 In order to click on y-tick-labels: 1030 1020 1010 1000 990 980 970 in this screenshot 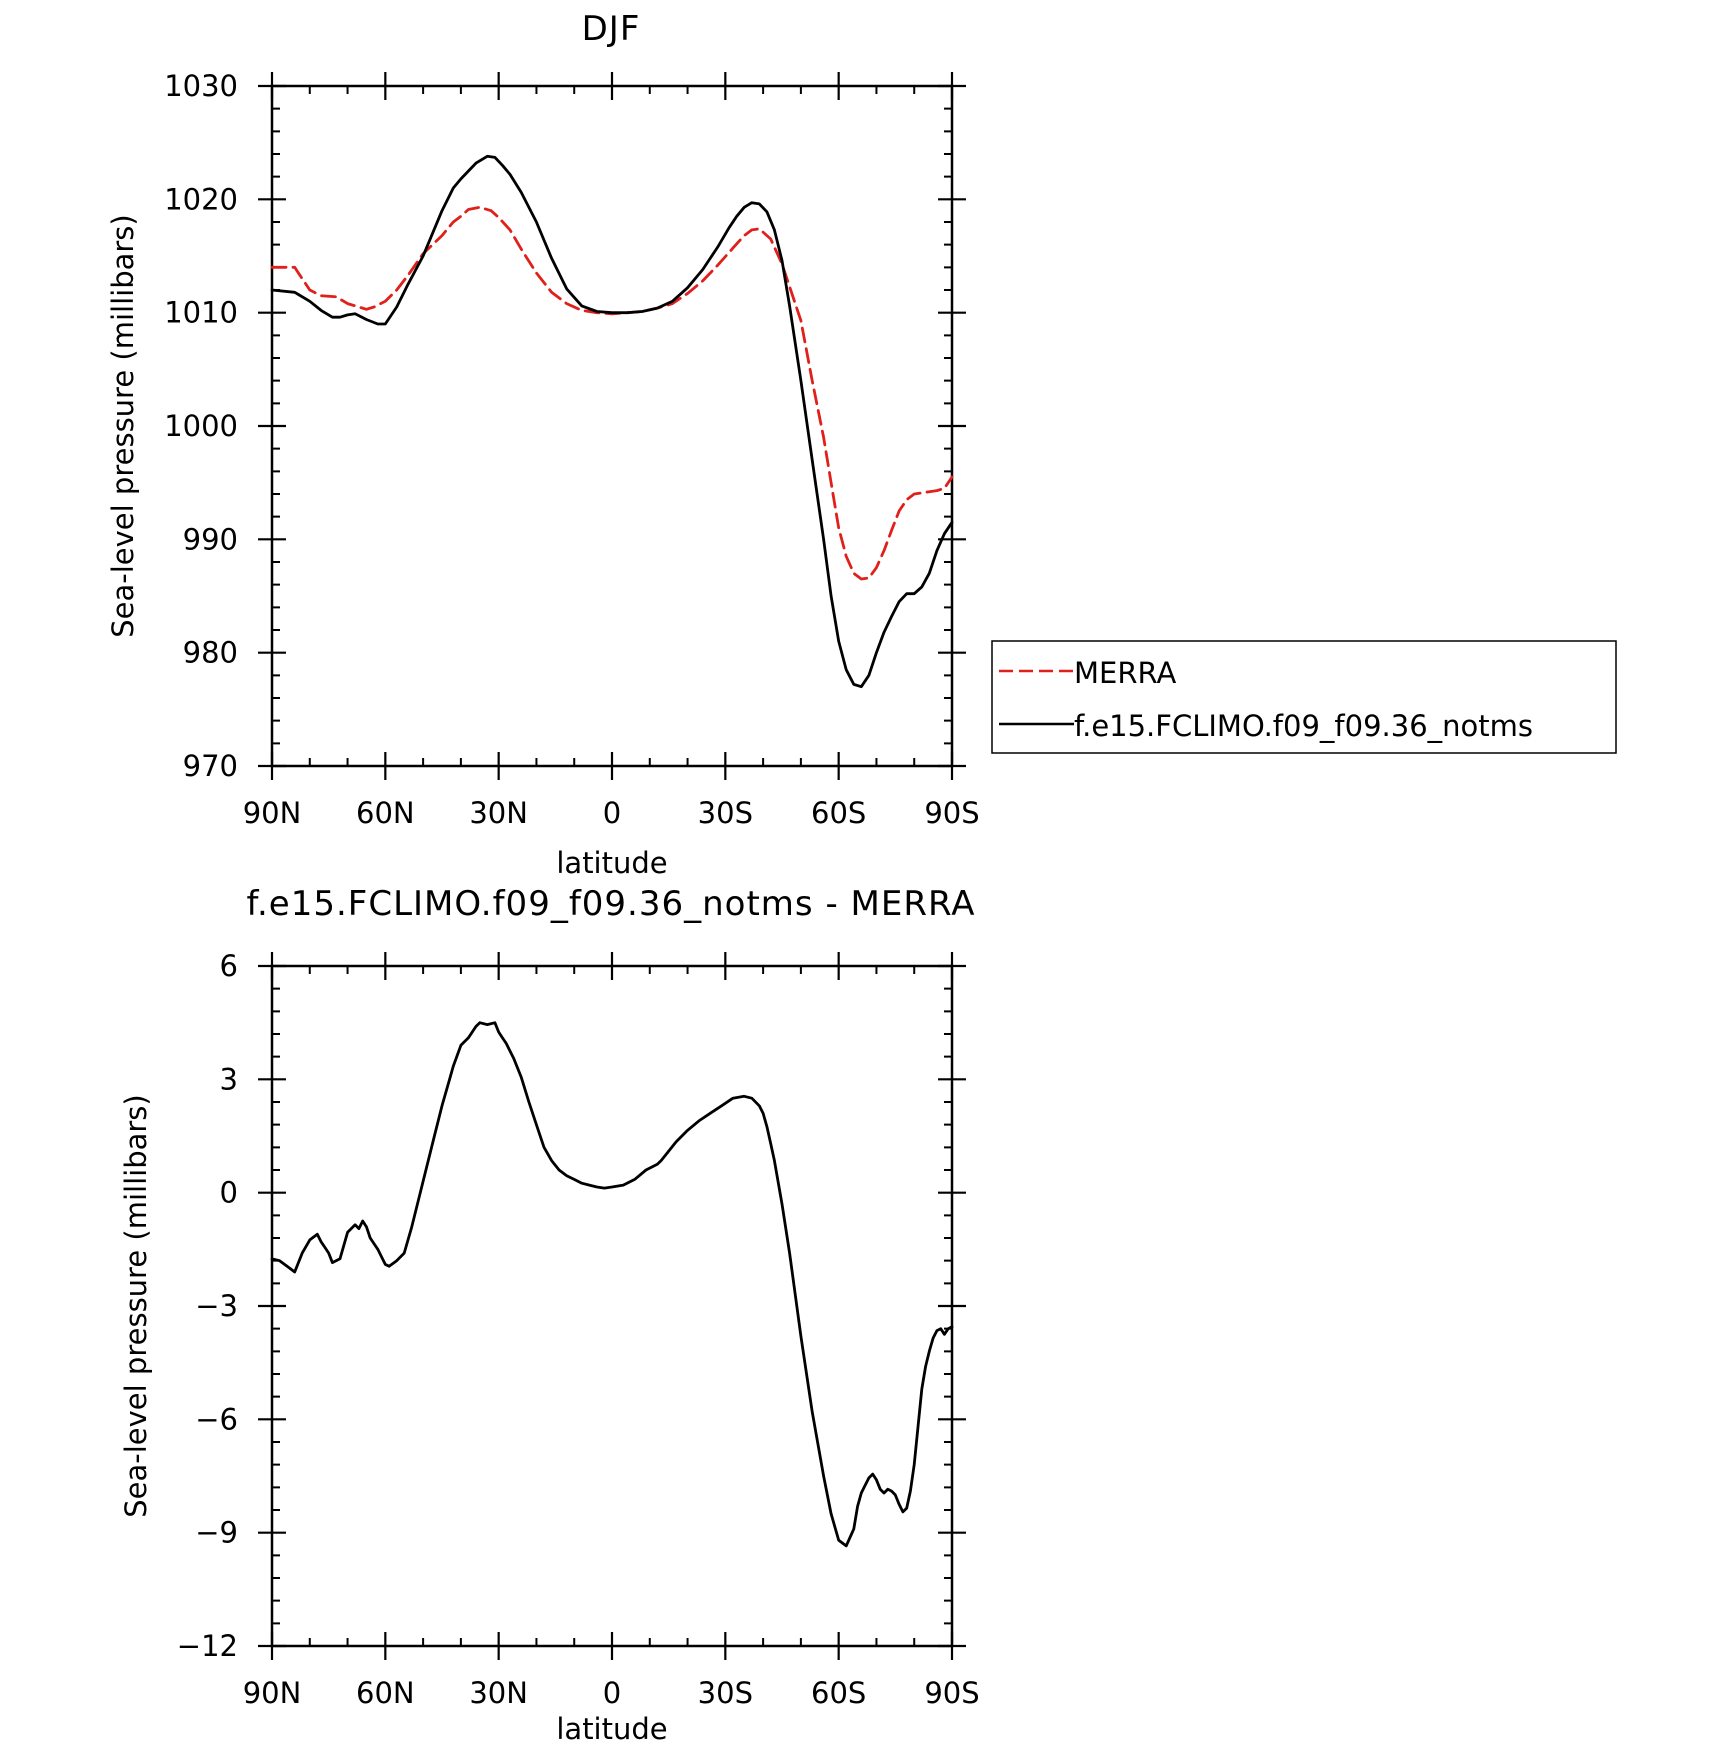, I will do `click(201, 426)`.